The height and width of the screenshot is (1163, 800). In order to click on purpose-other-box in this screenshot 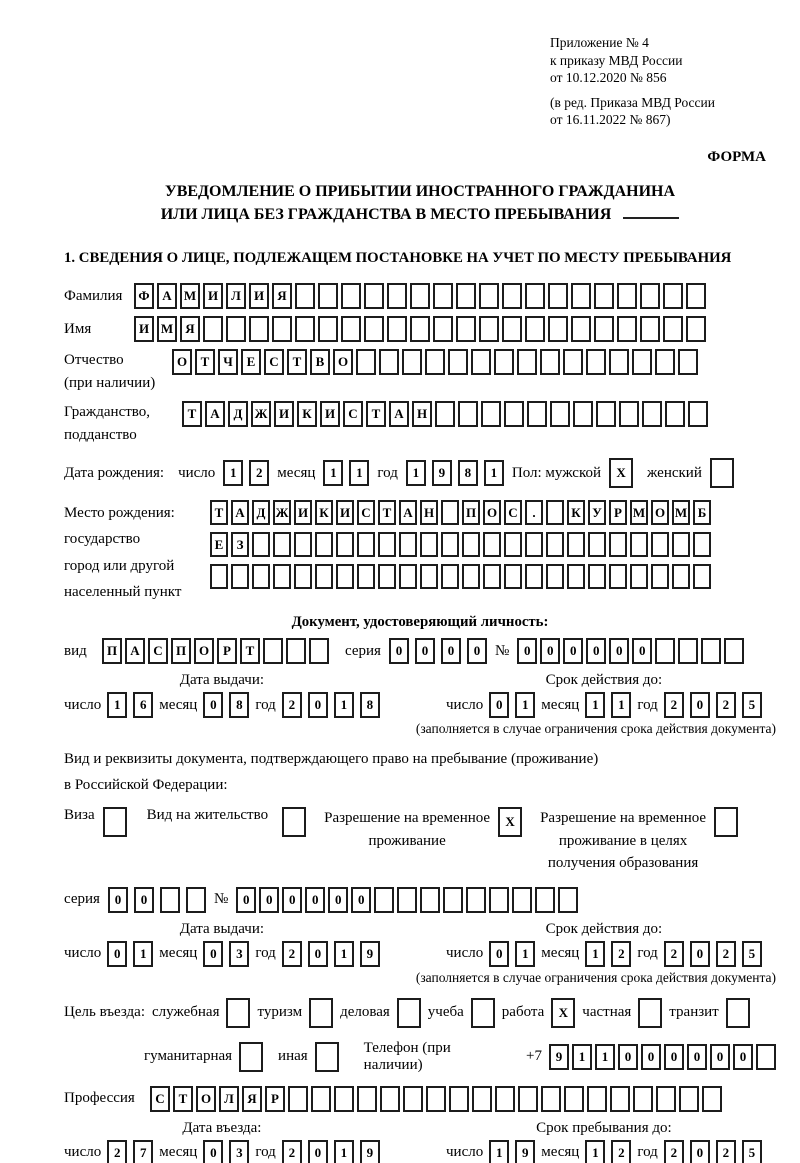, I will do `click(326, 1056)`.